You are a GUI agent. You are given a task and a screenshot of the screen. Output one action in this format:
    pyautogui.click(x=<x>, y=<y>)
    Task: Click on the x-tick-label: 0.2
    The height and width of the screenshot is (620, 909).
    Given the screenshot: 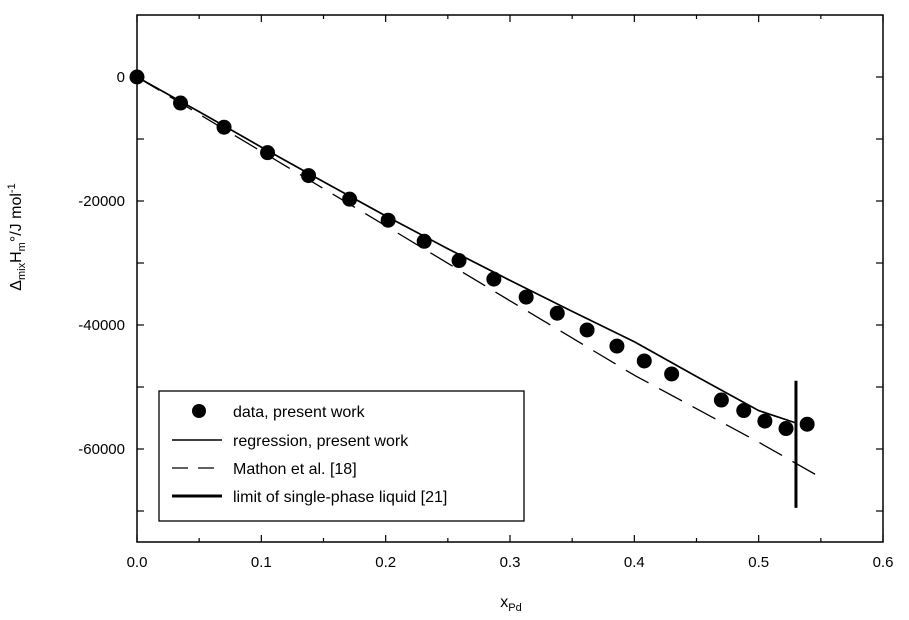 What is the action you would take?
    pyautogui.click(x=385, y=562)
    